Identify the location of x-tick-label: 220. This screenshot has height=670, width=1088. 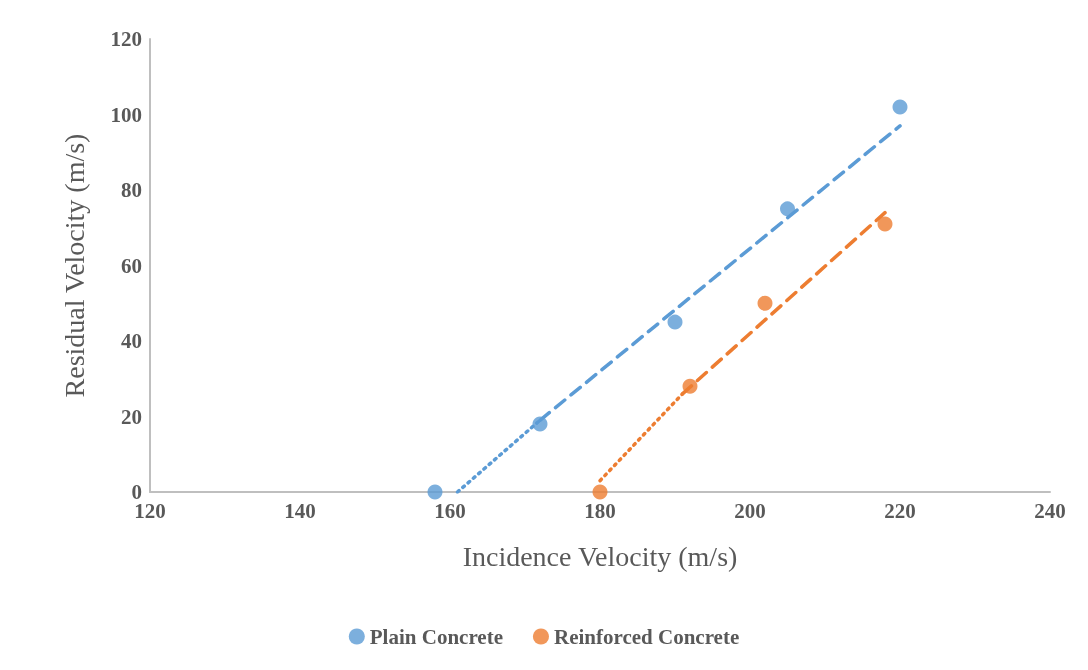
(900, 510).